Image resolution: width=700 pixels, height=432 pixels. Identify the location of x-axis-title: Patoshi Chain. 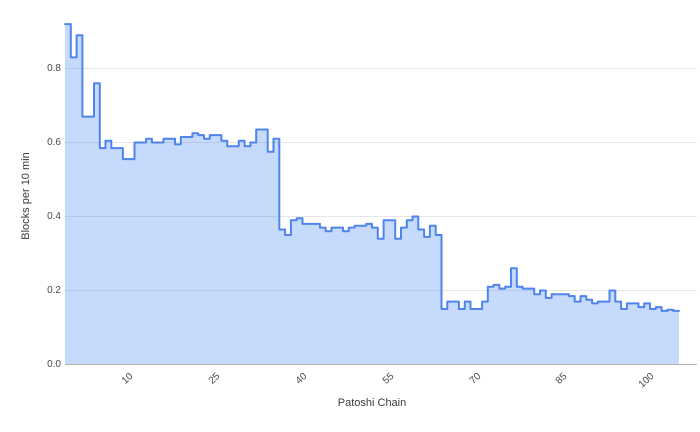
(372, 403).